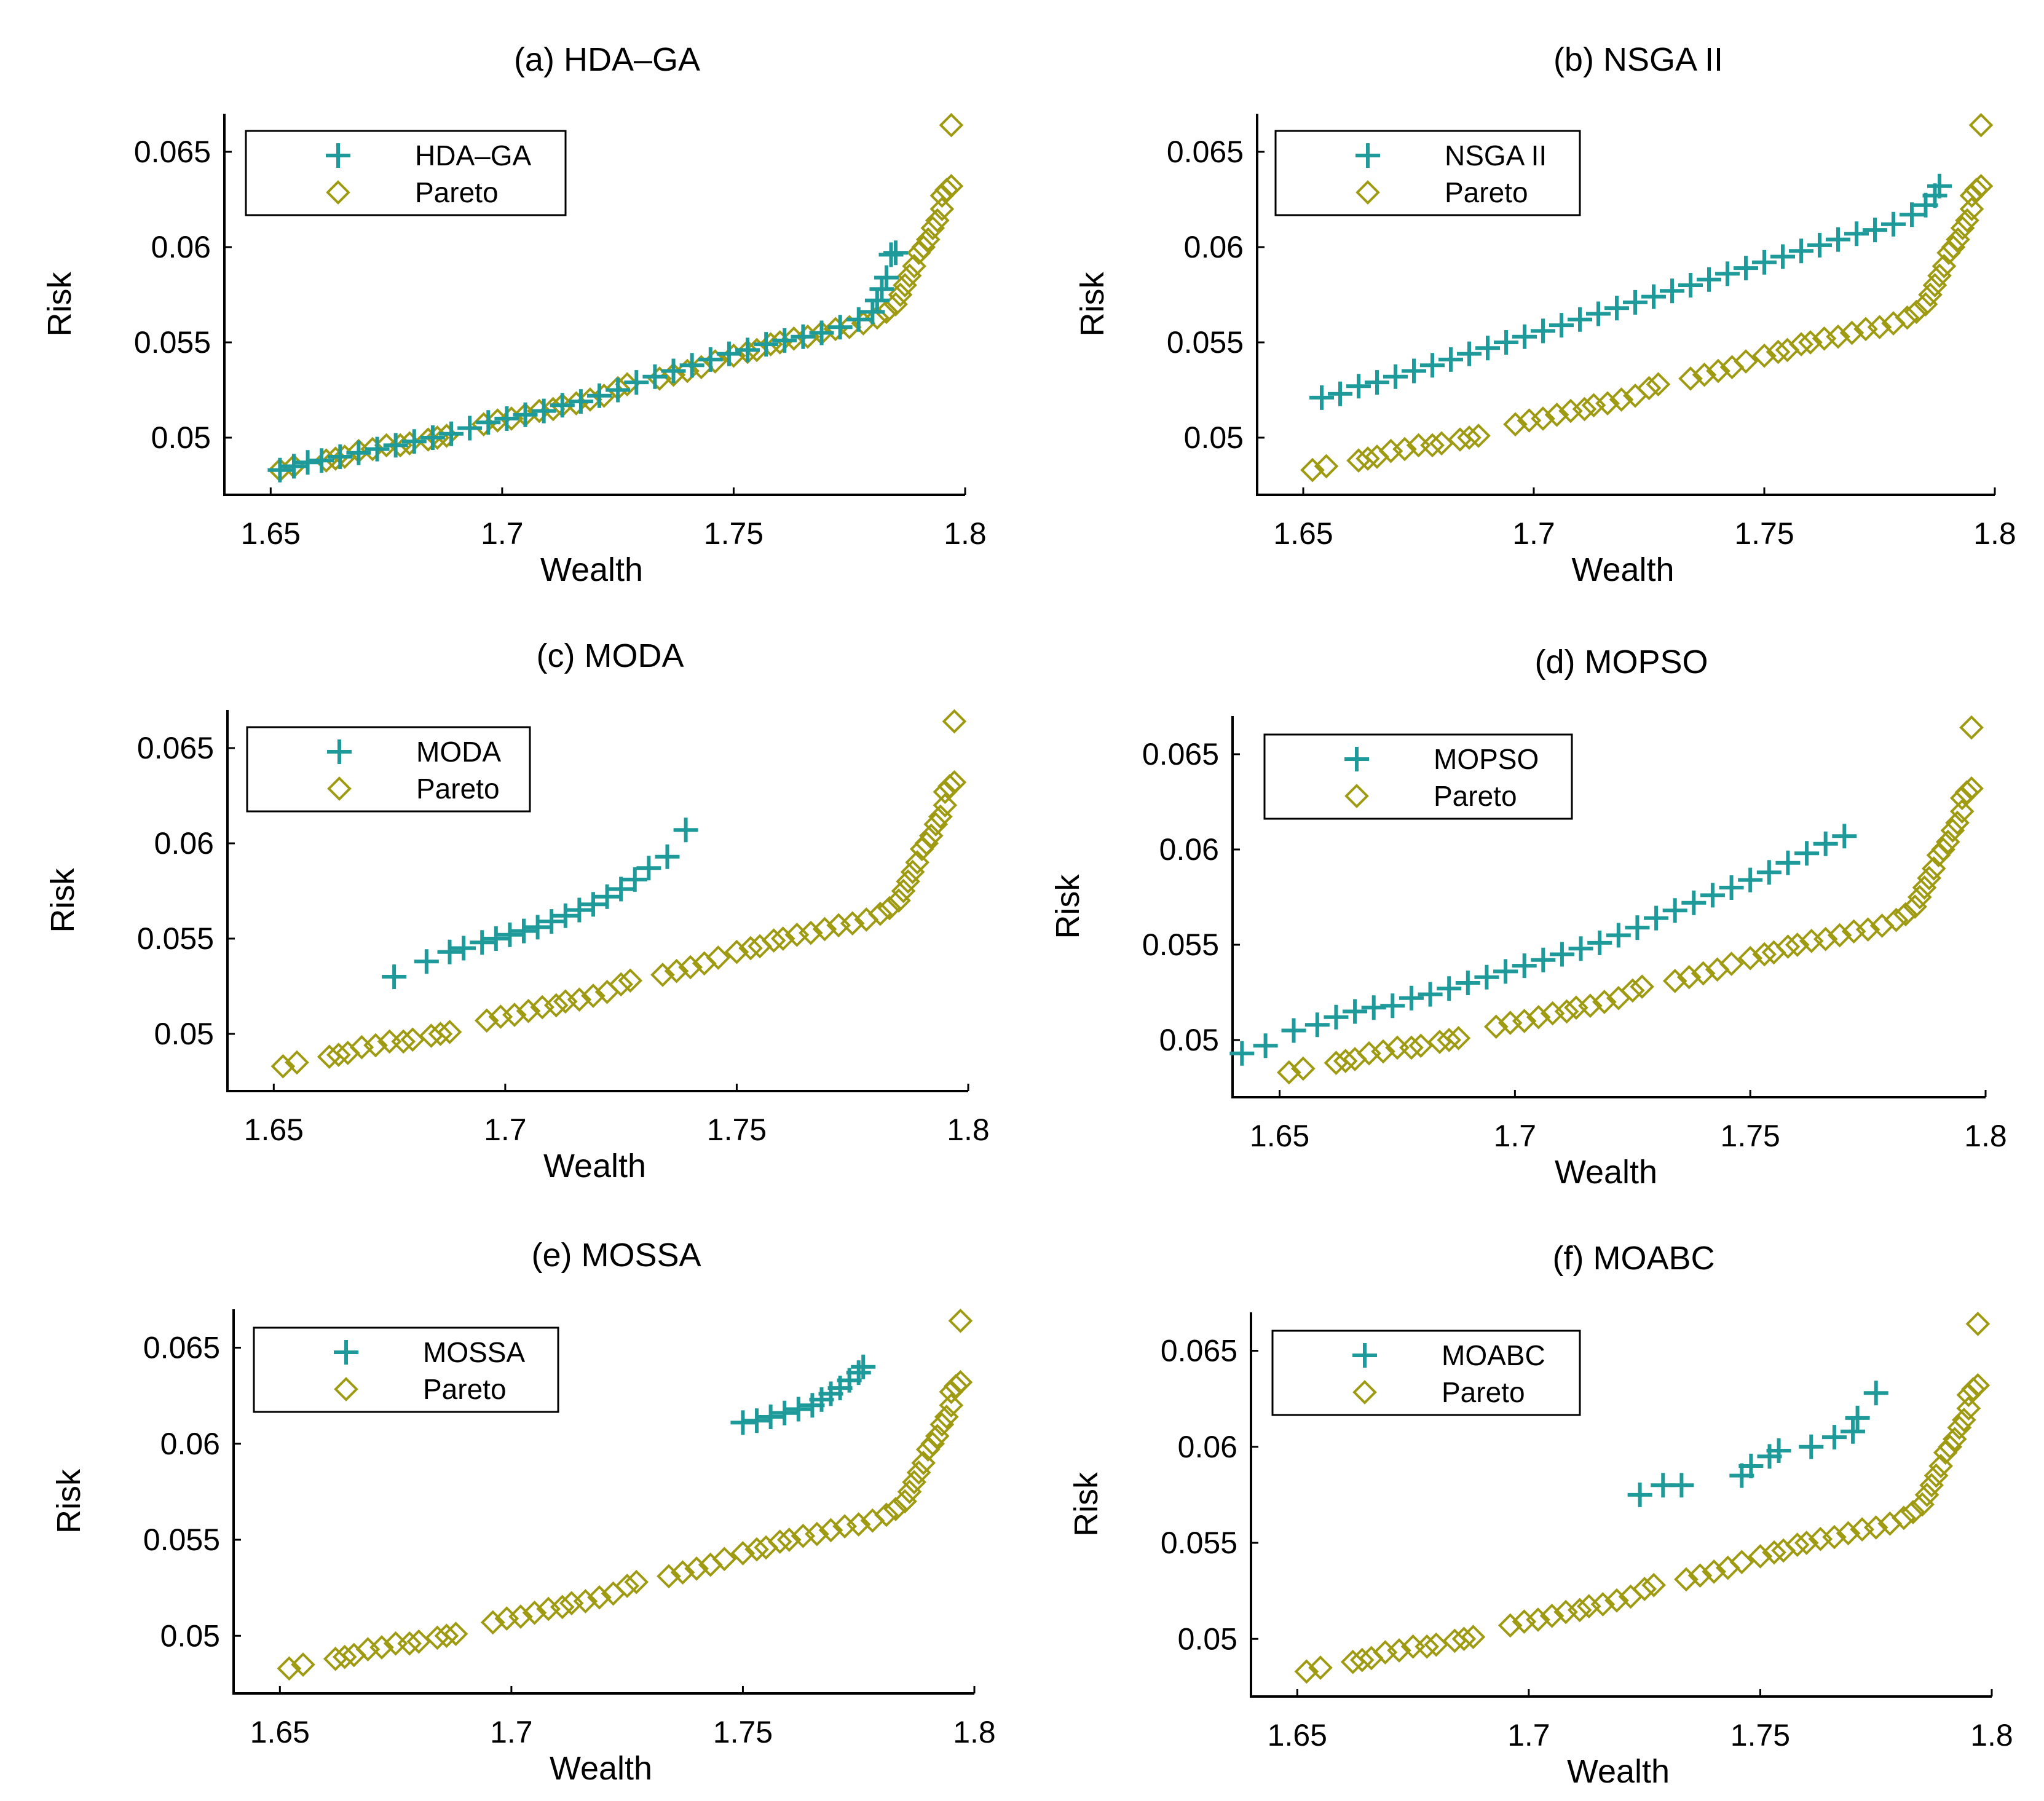 This screenshot has height=1801, width=2044. What do you see at coordinates (1496, 155) in the screenshot?
I see `legend-label-algorithm: NSGA II` at bounding box center [1496, 155].